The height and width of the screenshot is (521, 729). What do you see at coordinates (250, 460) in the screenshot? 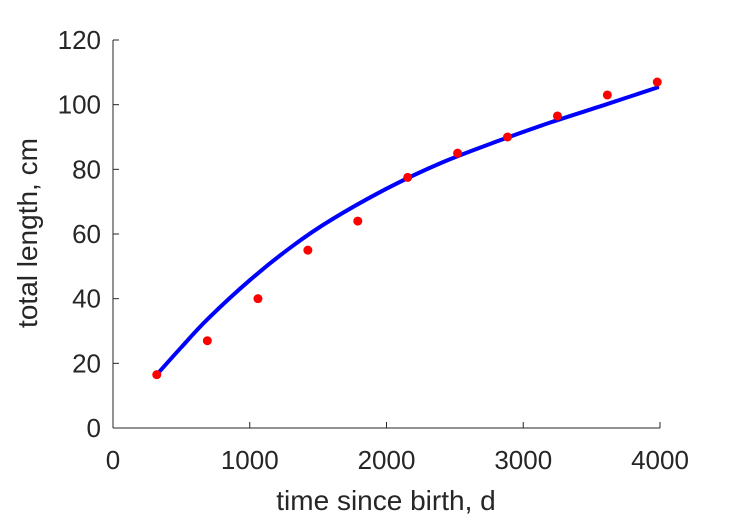
I see `x-tick-label: 1000` at bounding box center [250, 460].